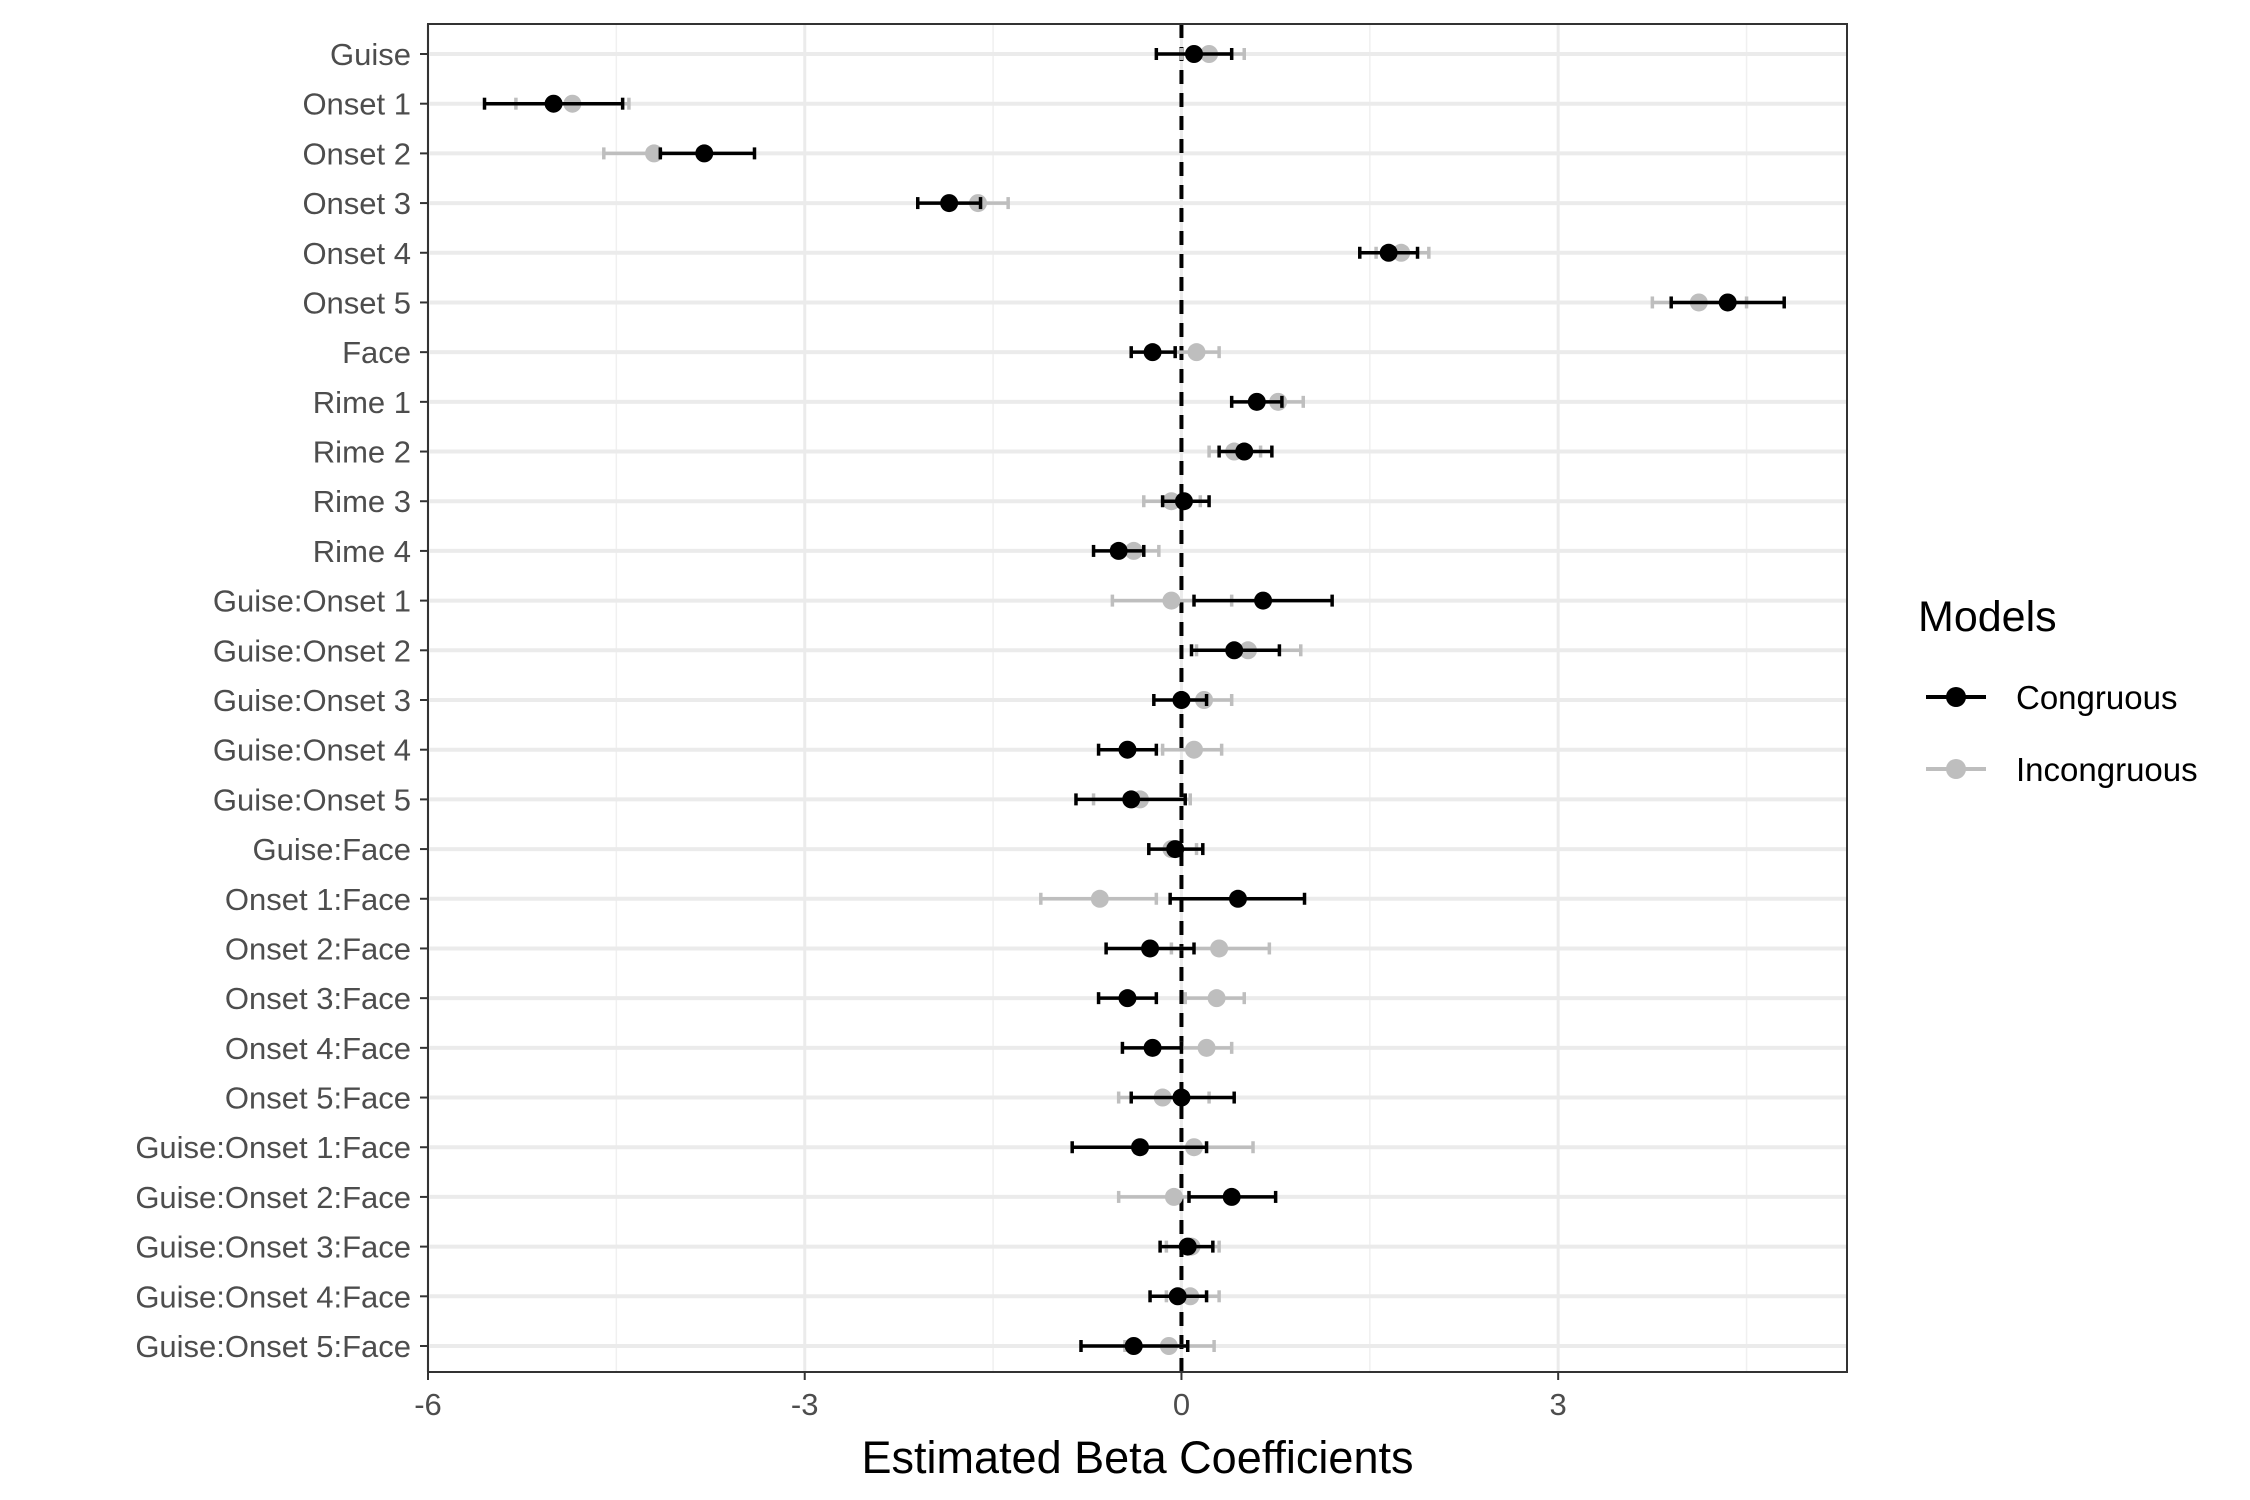 The width and height of the screenshot is (2250, 1500). I want to click on x-tick-label: 0, so click(1181, 1404).